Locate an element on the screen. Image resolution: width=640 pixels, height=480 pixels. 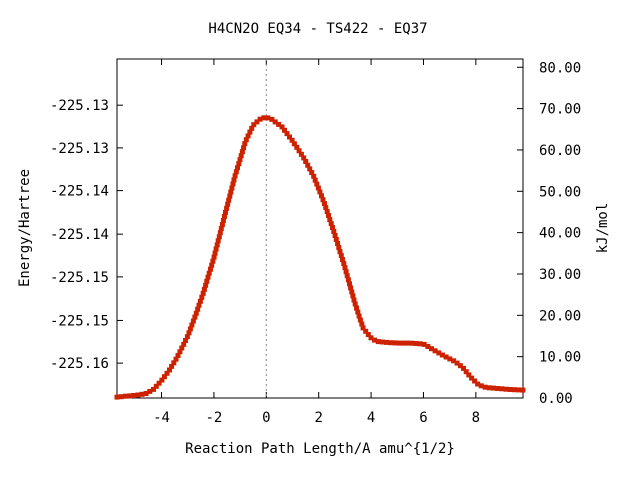
x-tick-label: 0 is located at coordinates (266, 418).